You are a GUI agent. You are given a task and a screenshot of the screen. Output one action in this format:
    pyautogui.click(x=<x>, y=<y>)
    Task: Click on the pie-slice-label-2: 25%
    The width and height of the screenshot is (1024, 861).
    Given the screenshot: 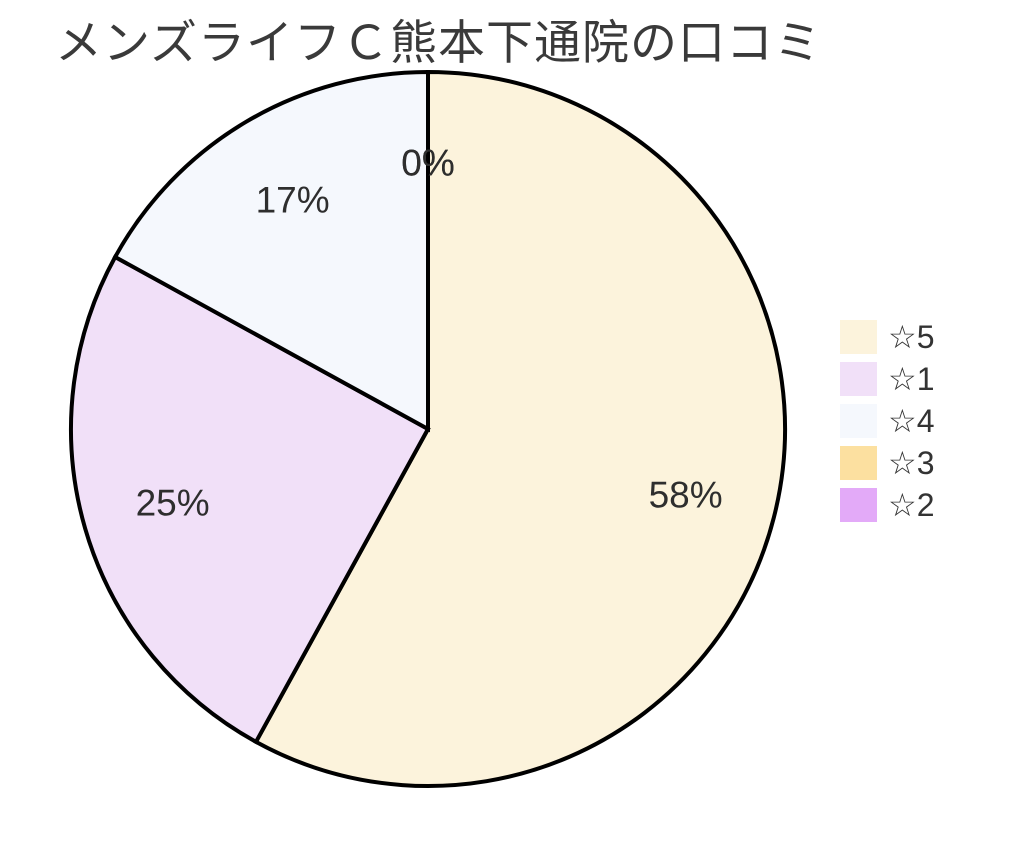 What is the action you would take?
    pyautogui.click(x=173, y=503)
    